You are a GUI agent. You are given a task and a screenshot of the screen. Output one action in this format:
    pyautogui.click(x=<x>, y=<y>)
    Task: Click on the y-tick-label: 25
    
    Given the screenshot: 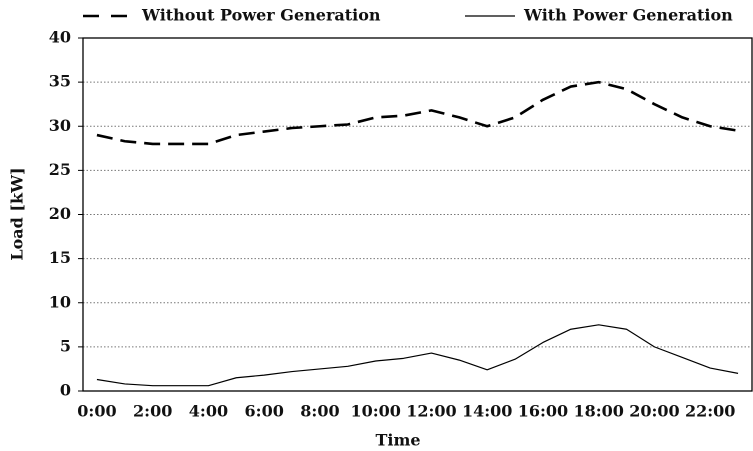 What is the action you would take?
    pyautogui.click(x=60, y=169)
    